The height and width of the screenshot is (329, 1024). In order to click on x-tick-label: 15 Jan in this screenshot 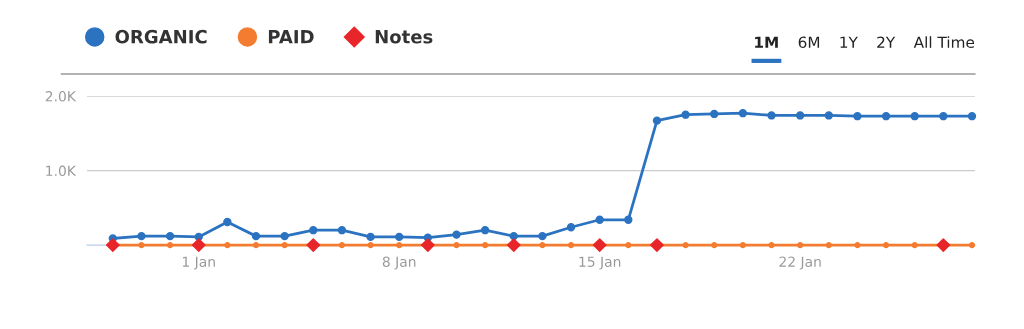, I will do `click(600, 263)`.